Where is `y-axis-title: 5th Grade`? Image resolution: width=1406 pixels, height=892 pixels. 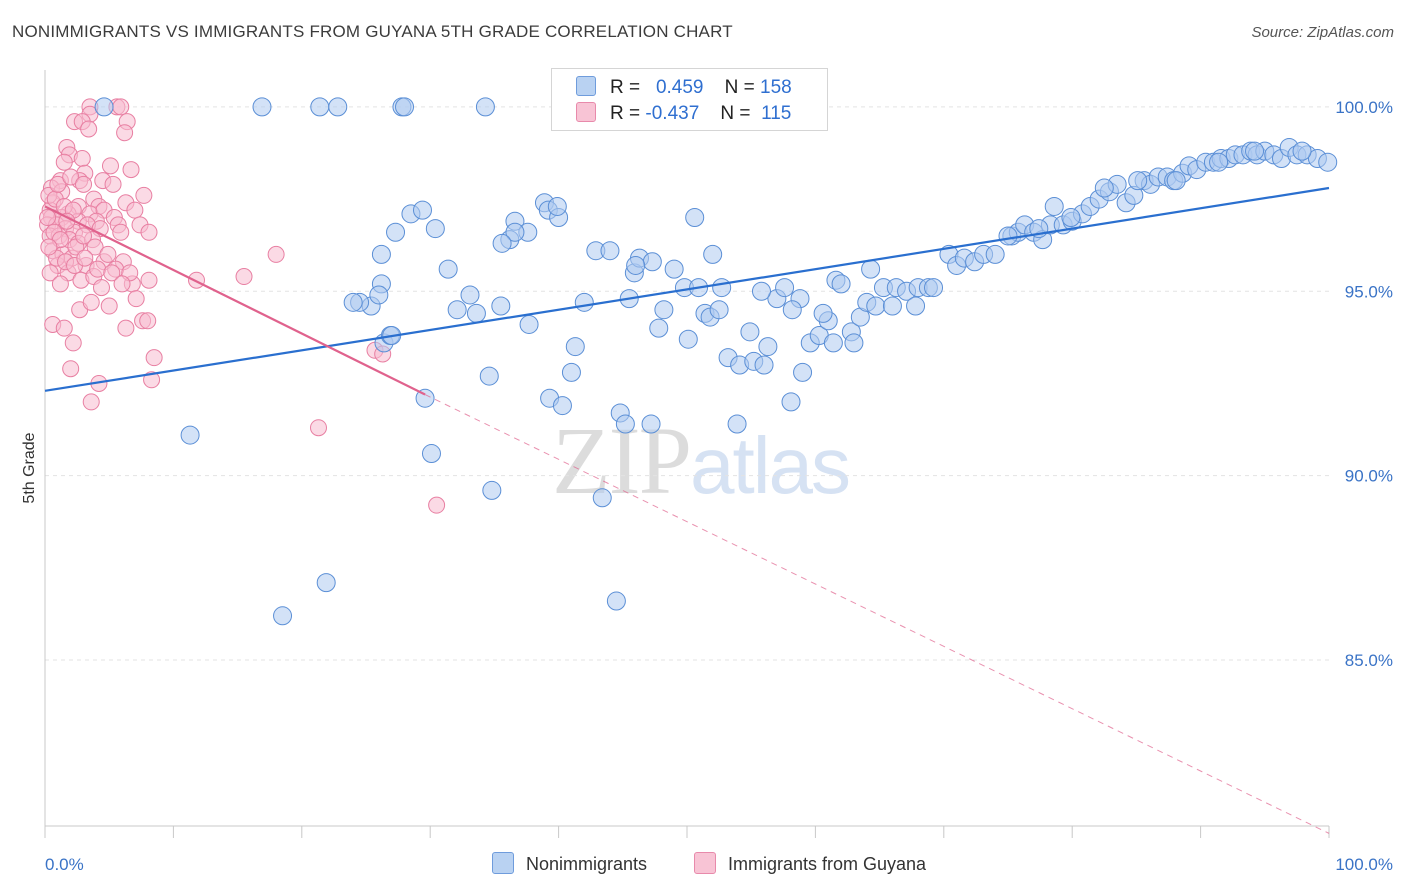 y-axis-title: 5th Grade is located at coordinates (29, 467).